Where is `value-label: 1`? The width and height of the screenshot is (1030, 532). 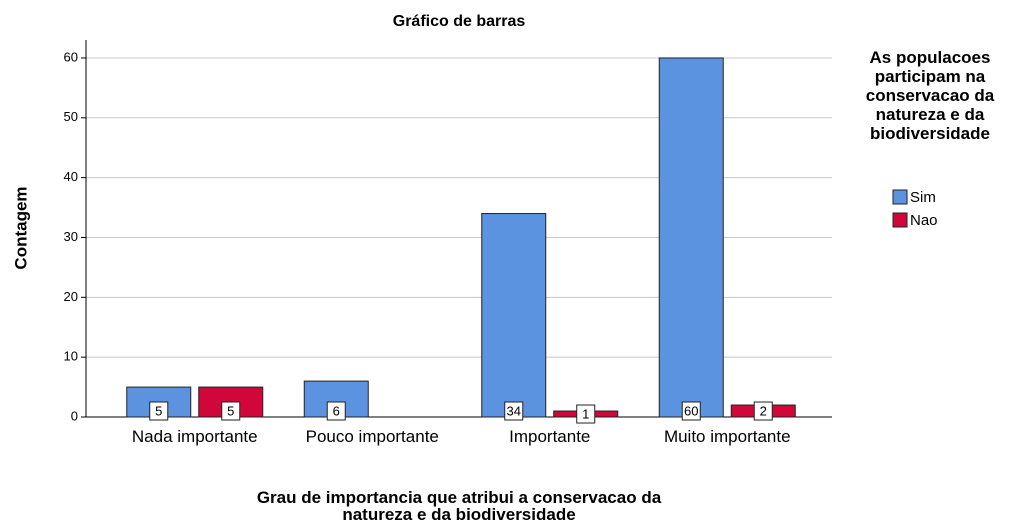 value-label: 1 is located at coordinates (585, 413).